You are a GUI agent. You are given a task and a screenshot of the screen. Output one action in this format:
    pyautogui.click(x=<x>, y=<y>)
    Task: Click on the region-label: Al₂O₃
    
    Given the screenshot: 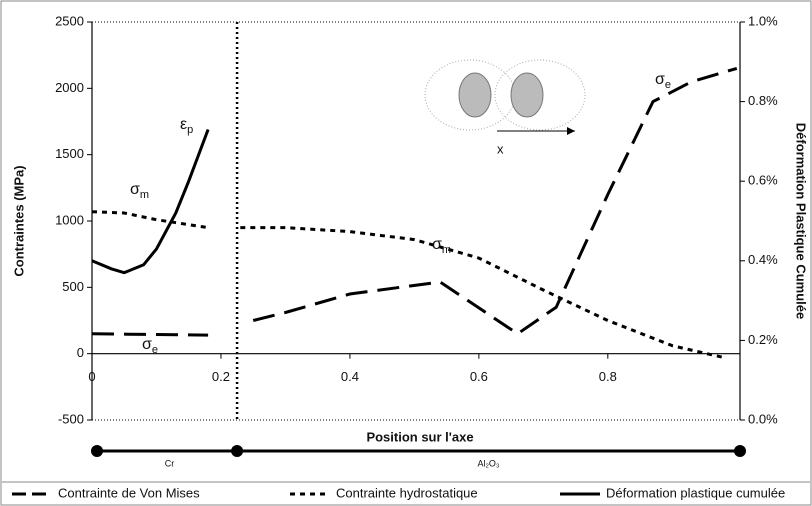 What is the action you would take?
    pyautogui.click(x=488, y=463)
    